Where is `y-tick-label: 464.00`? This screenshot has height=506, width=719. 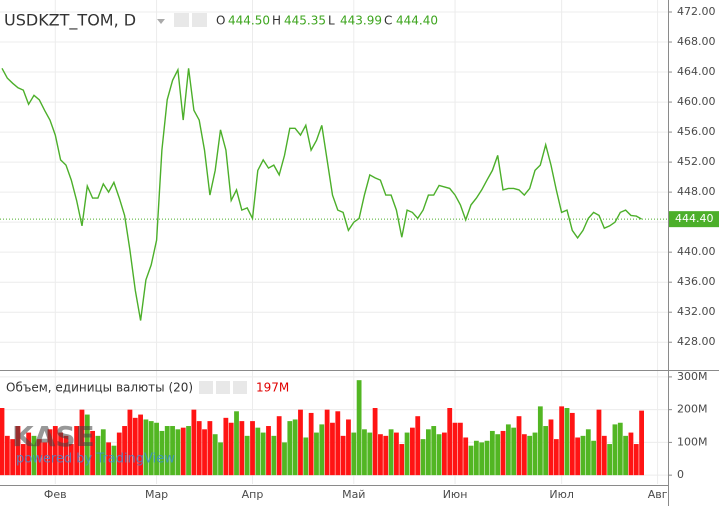 y-tick-label: 464.00 is located at coordinates (696, 71).